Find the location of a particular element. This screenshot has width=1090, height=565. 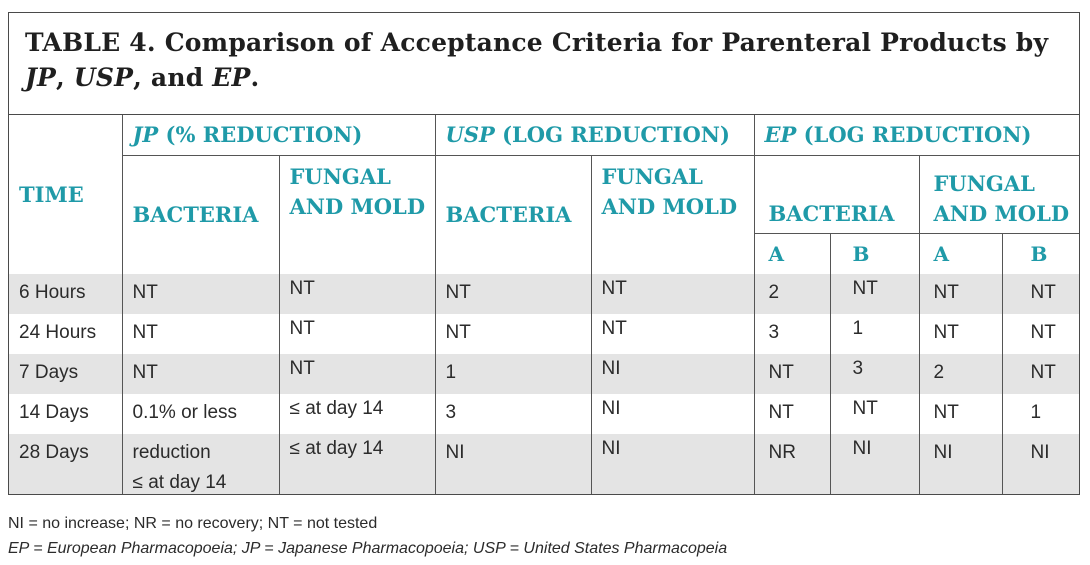

header-jp-group: JP (% REDUCTION) is located at coordinates (278, 135).